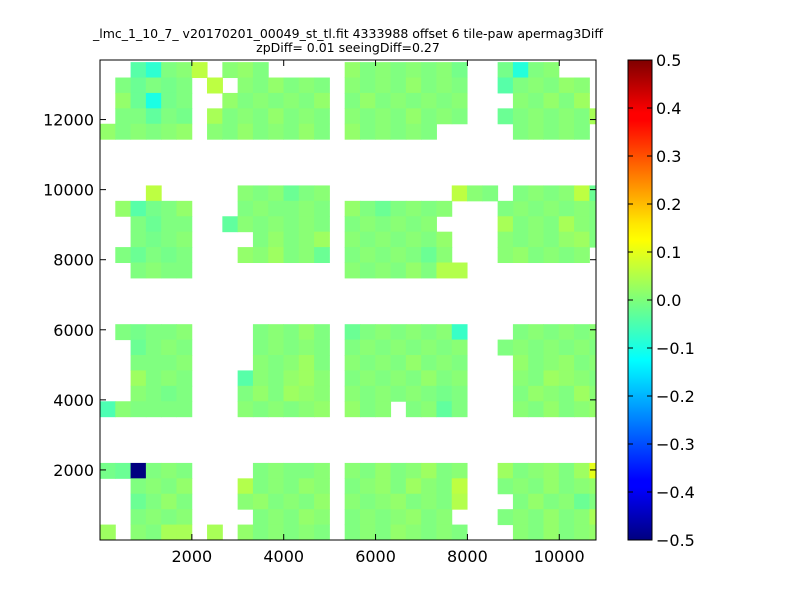 Image resolution: width=800 pixels, height=604 pixels. I want to click on y-tick-label: 8000, so click(73, 260).